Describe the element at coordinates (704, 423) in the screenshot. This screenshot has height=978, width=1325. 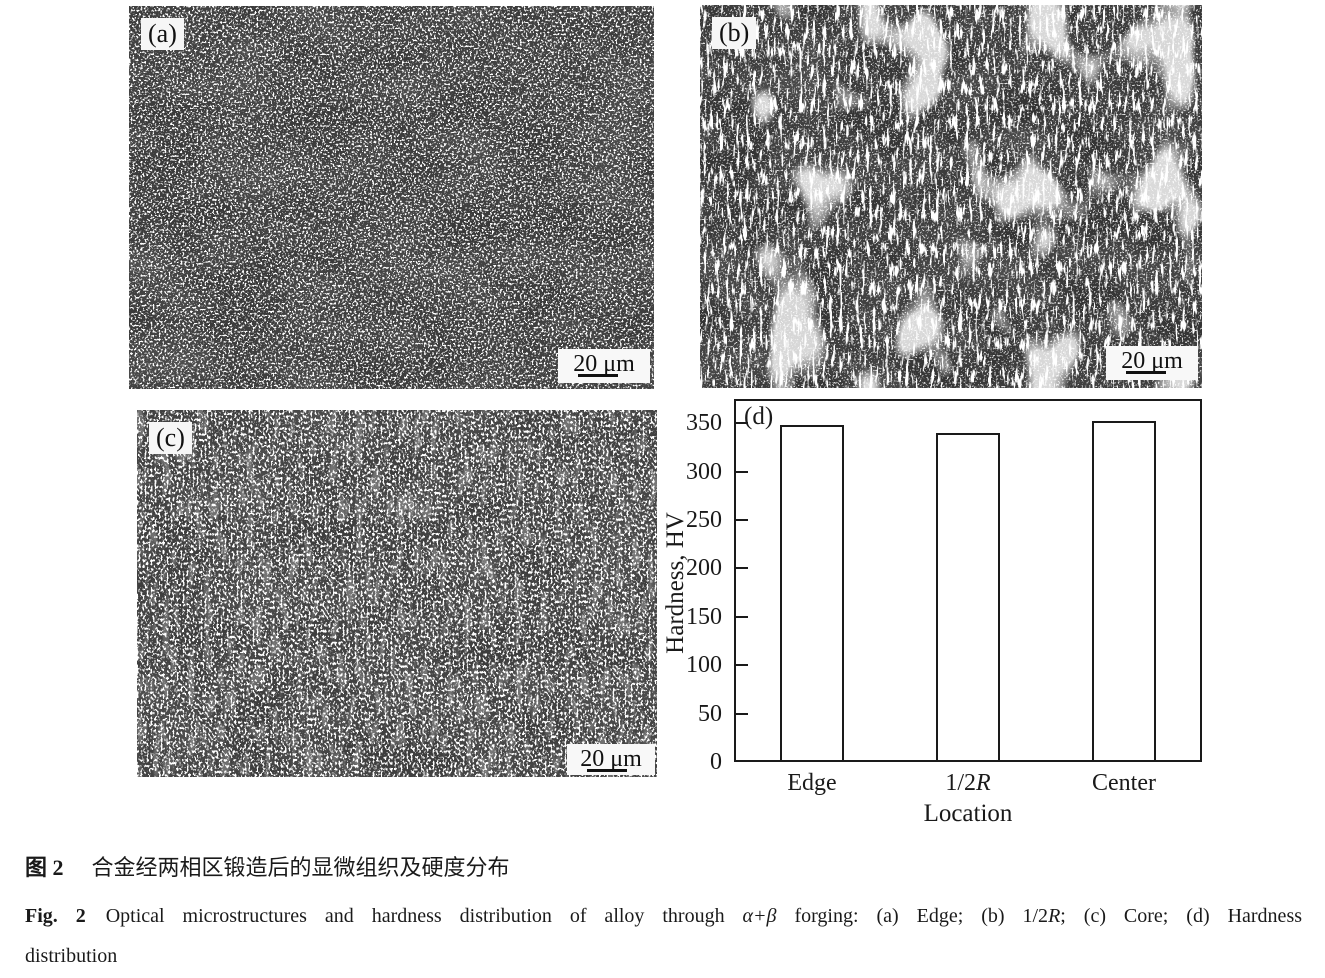
I see `ytick-label: 350` at that location.